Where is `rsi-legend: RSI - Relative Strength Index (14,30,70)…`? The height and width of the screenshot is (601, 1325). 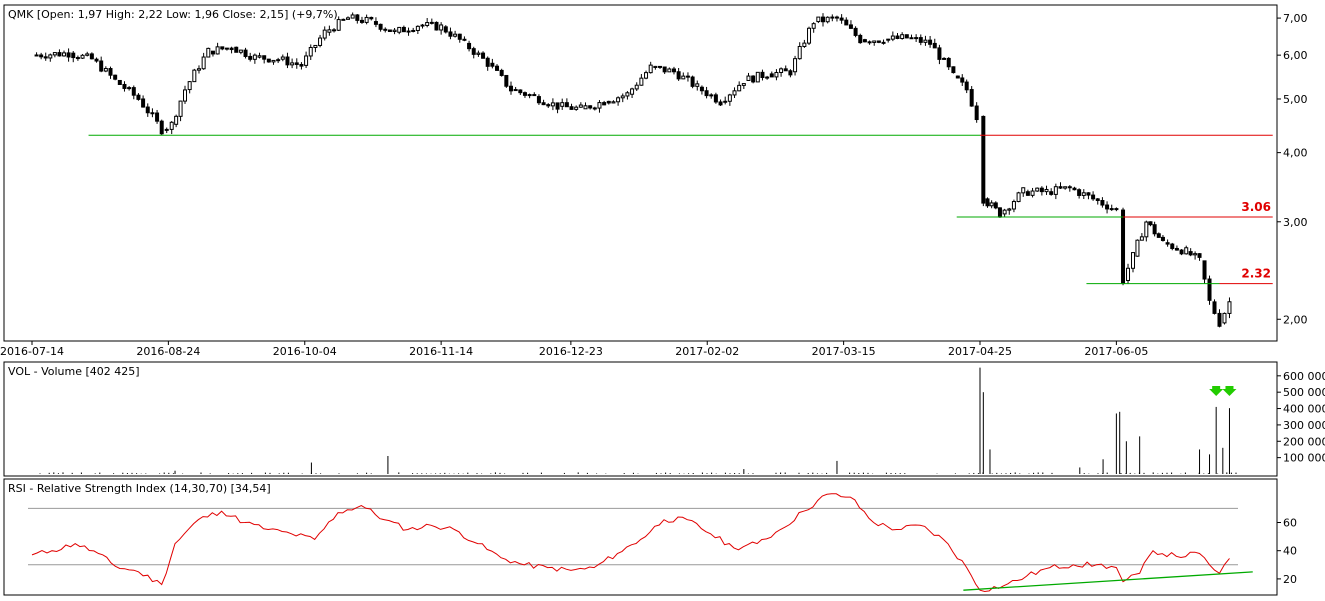 rsi-legend: RSI - Relative Strength Index (14,30,70)… is located at coordinates (139, 488).